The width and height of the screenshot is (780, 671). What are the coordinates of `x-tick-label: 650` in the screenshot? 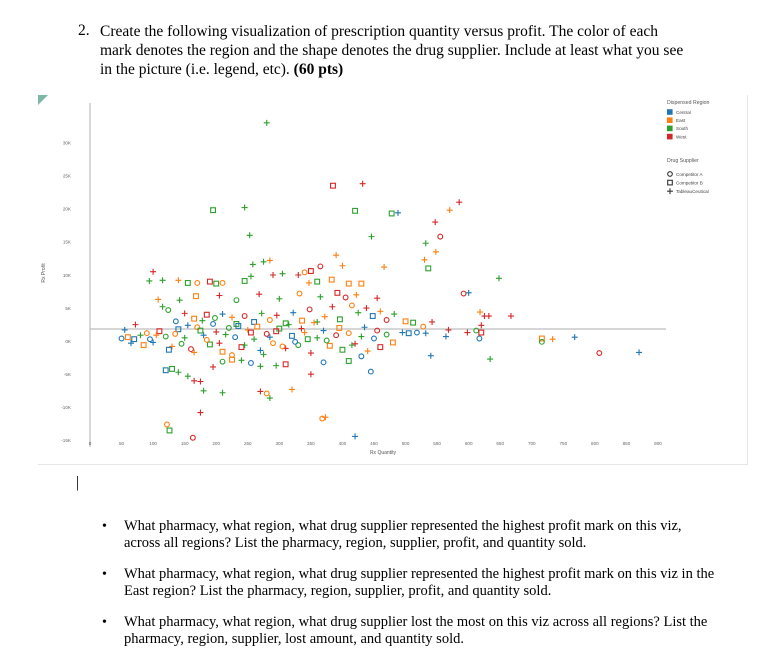 It's located at (500, 443).